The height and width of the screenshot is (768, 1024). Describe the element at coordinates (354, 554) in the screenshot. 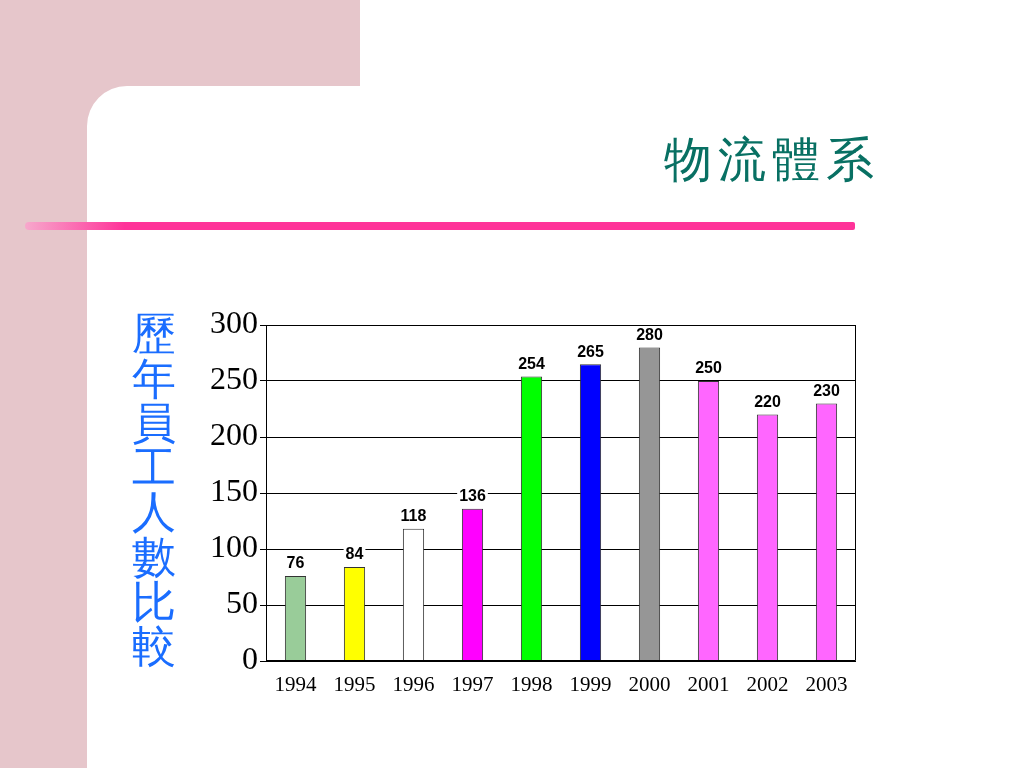

I see `data-label: 84` at that location.